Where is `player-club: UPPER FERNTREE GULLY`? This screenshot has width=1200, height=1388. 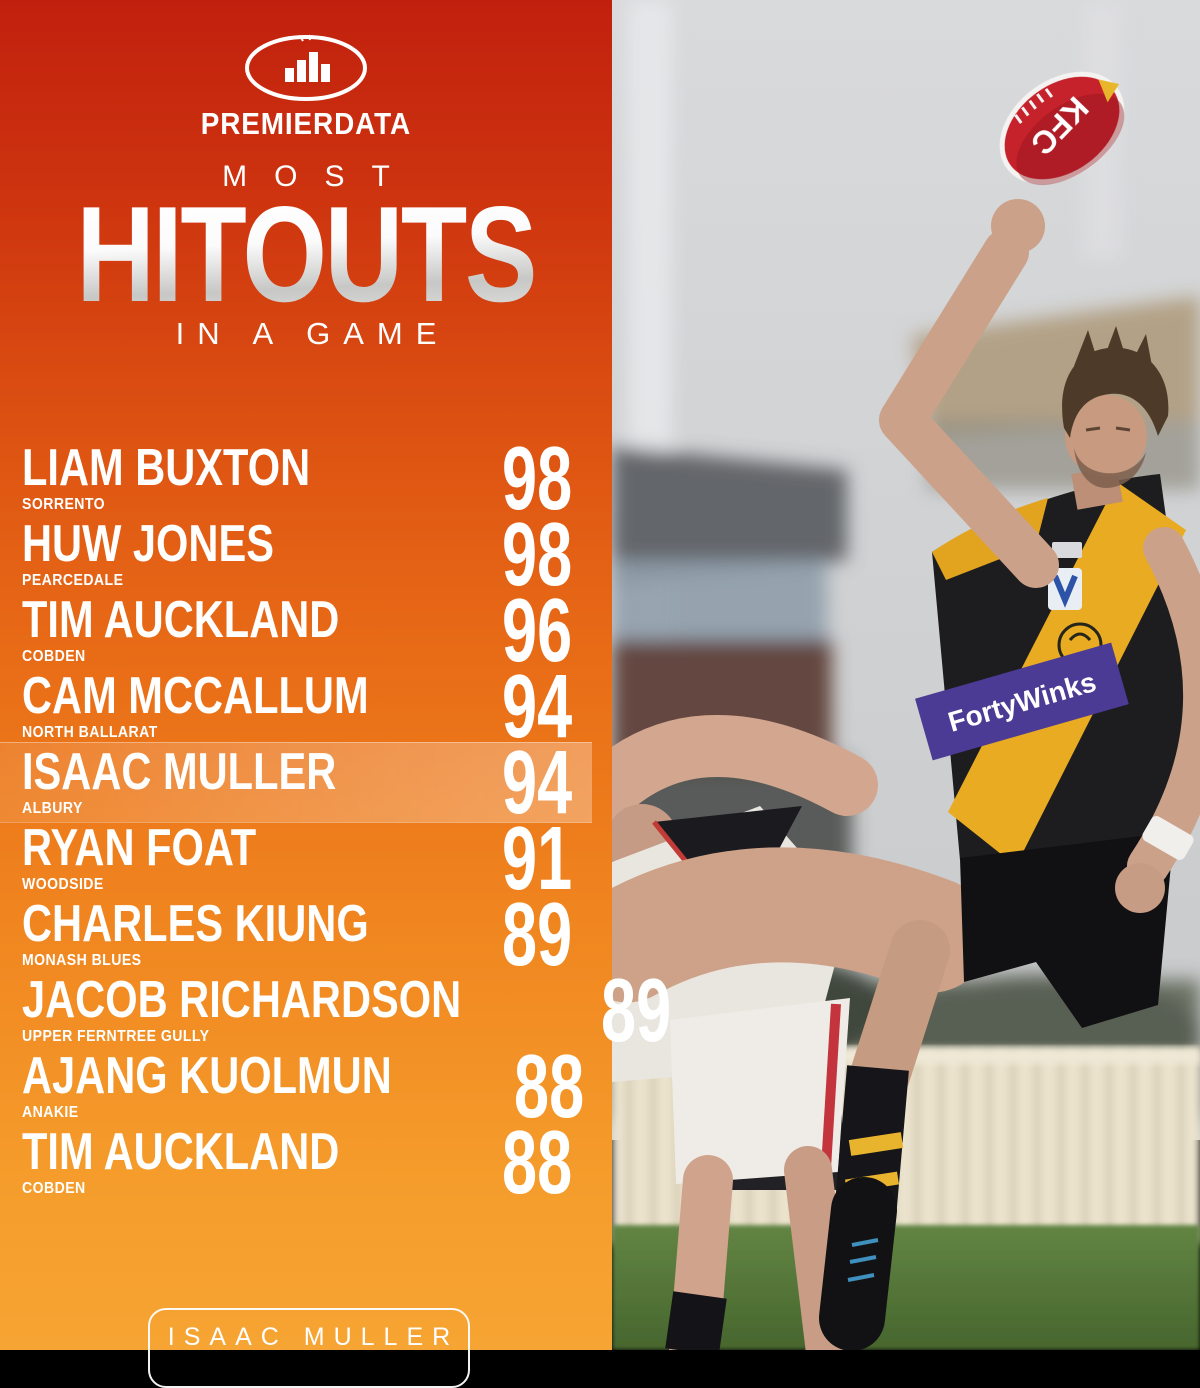 player-club: UPPER FERNTREE GULLY is located at coordinates (116, 1036).